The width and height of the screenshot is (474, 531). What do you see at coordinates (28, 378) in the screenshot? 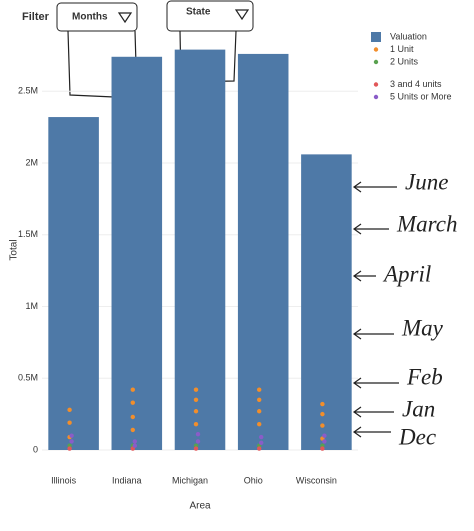
I see `y-tick-label: 0.5M` at bounding box center [28, 378].